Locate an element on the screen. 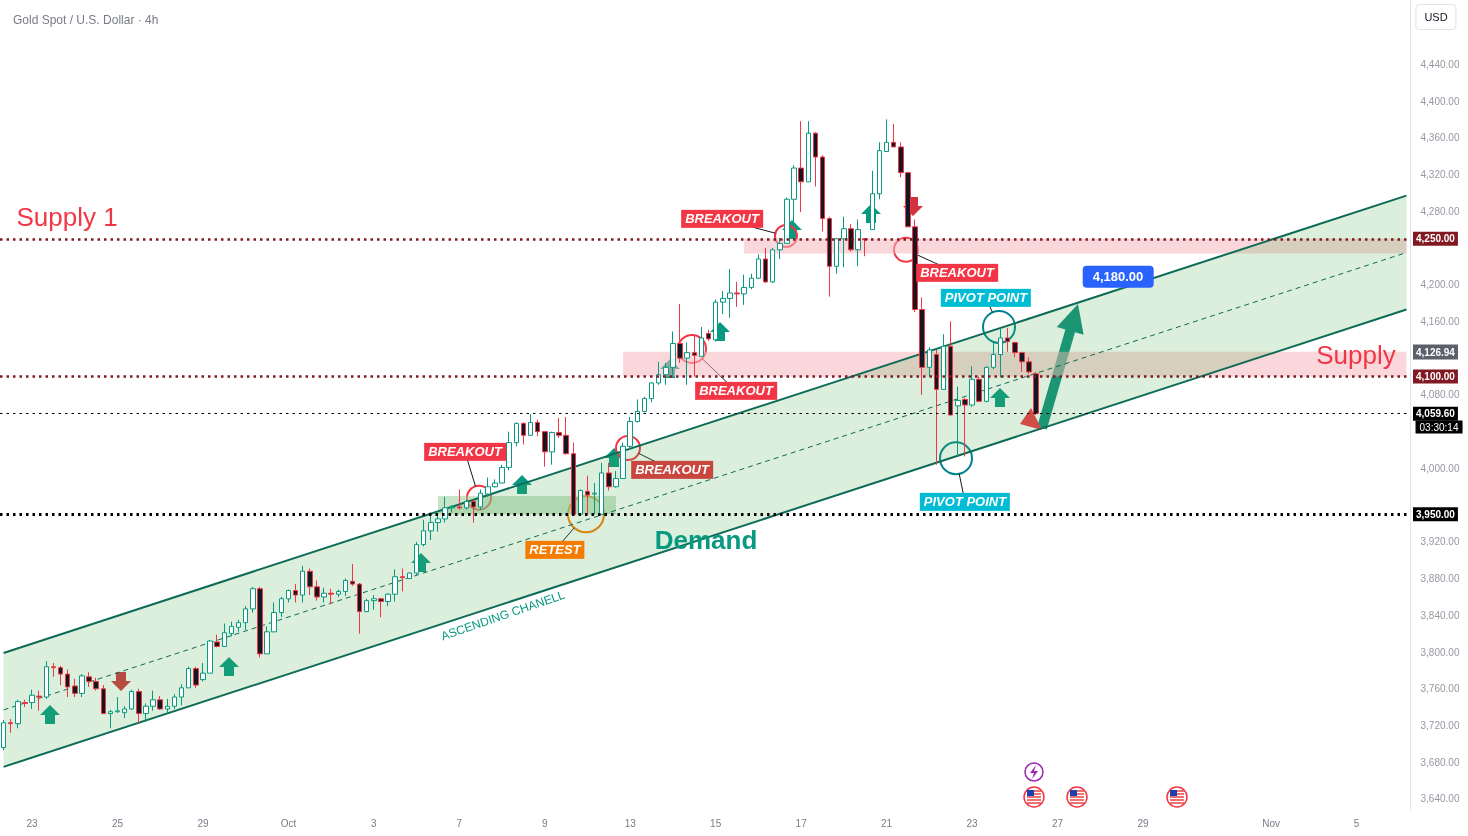 Image resolution: width=1468 pixels, height=836 pixels. text: USD is located at coordinates (1436, 17).